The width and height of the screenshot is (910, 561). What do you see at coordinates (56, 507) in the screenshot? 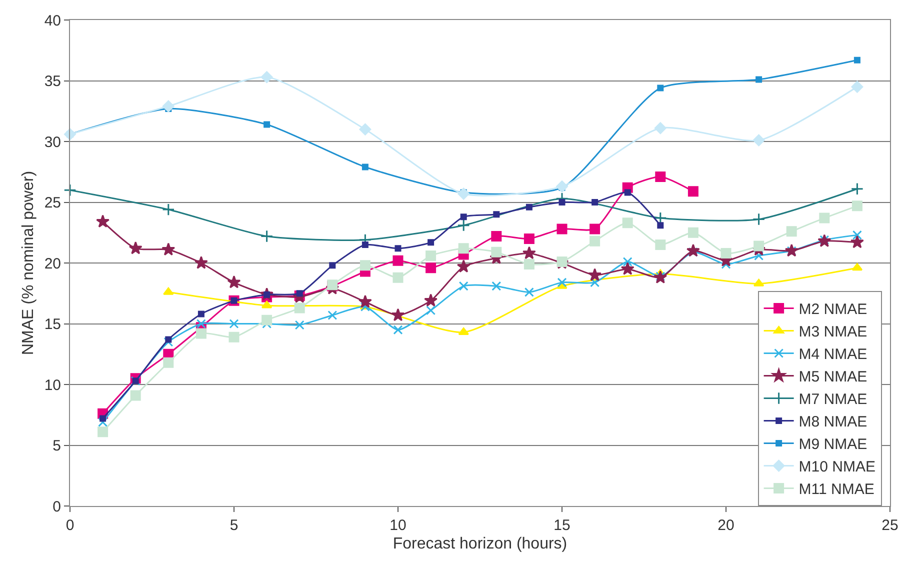
I see `y-tick-label: 0` at bounding box center [56, 507].